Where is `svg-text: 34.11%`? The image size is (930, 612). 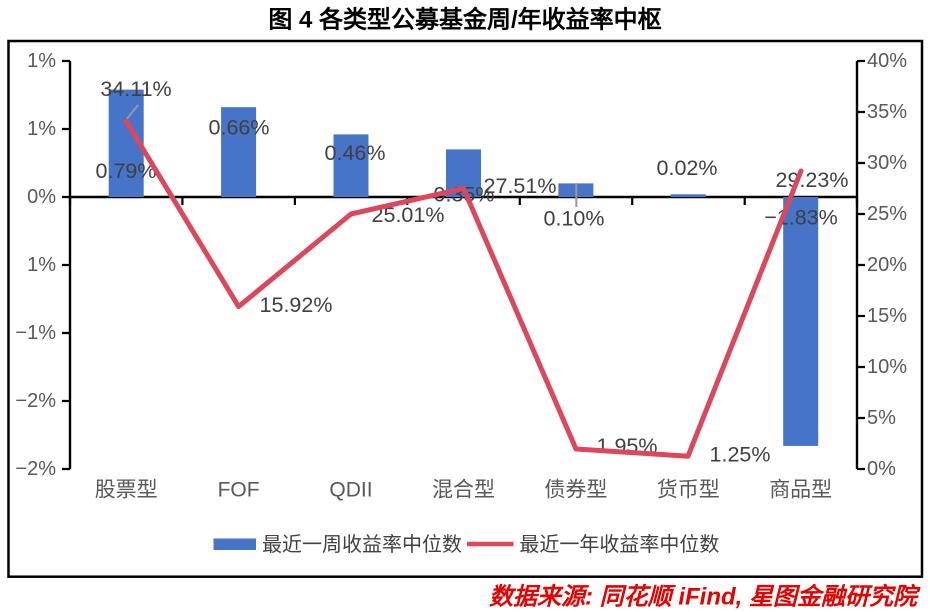
svg-text: 34.11% is located at coordinates (135, 89).